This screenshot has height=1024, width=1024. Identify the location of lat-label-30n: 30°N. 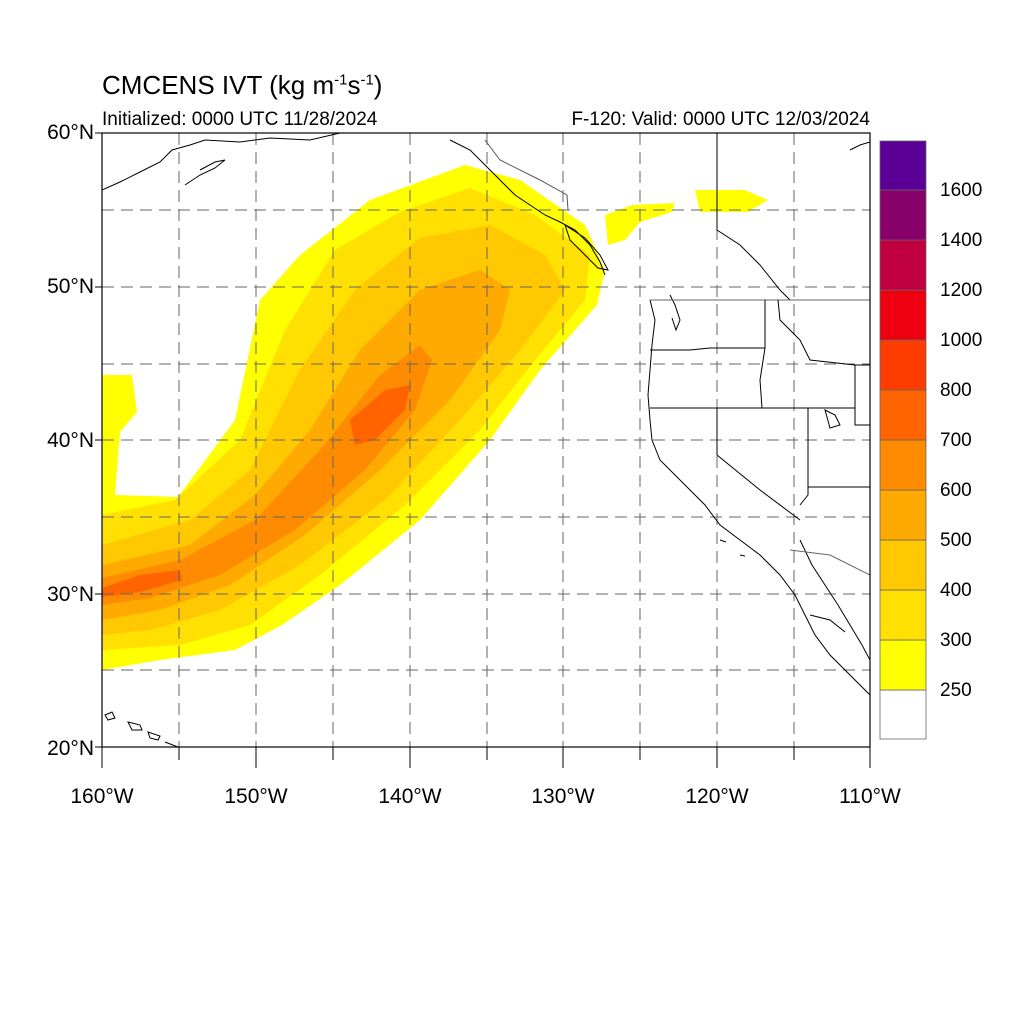
(70, 594).